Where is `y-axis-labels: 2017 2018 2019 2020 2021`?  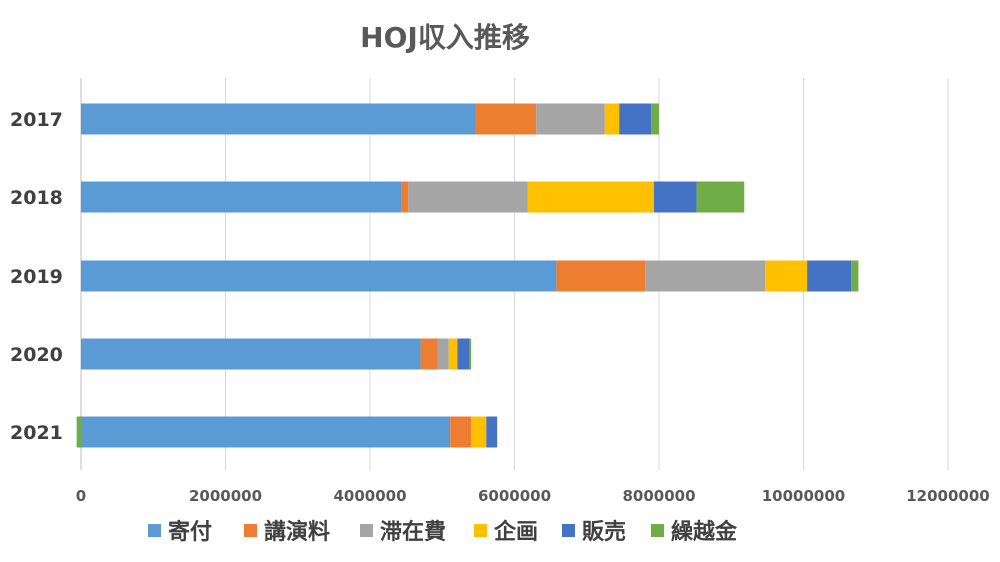 y-axis-labels: 2017 2018 2019 2020 2021 is located at coordinates (36, 276).